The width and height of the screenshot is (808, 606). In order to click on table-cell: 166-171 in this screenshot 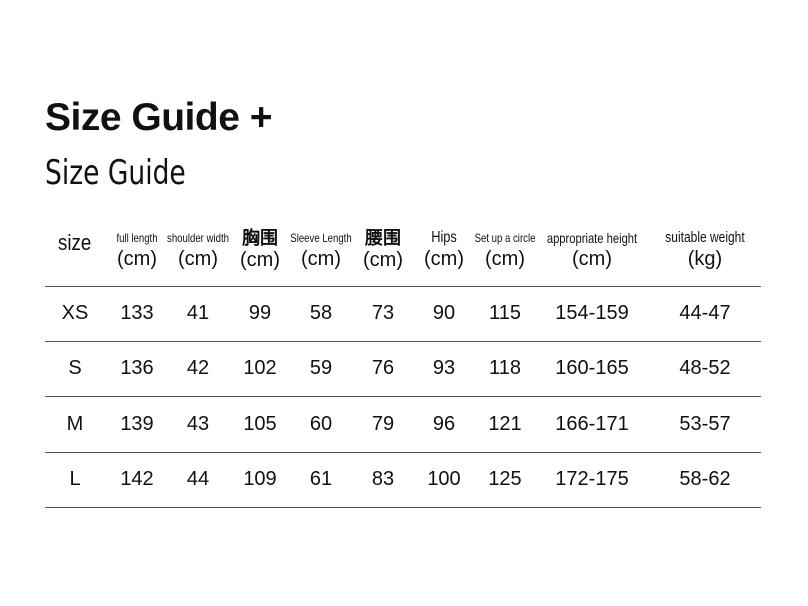, I will do `click(592, 423)`.